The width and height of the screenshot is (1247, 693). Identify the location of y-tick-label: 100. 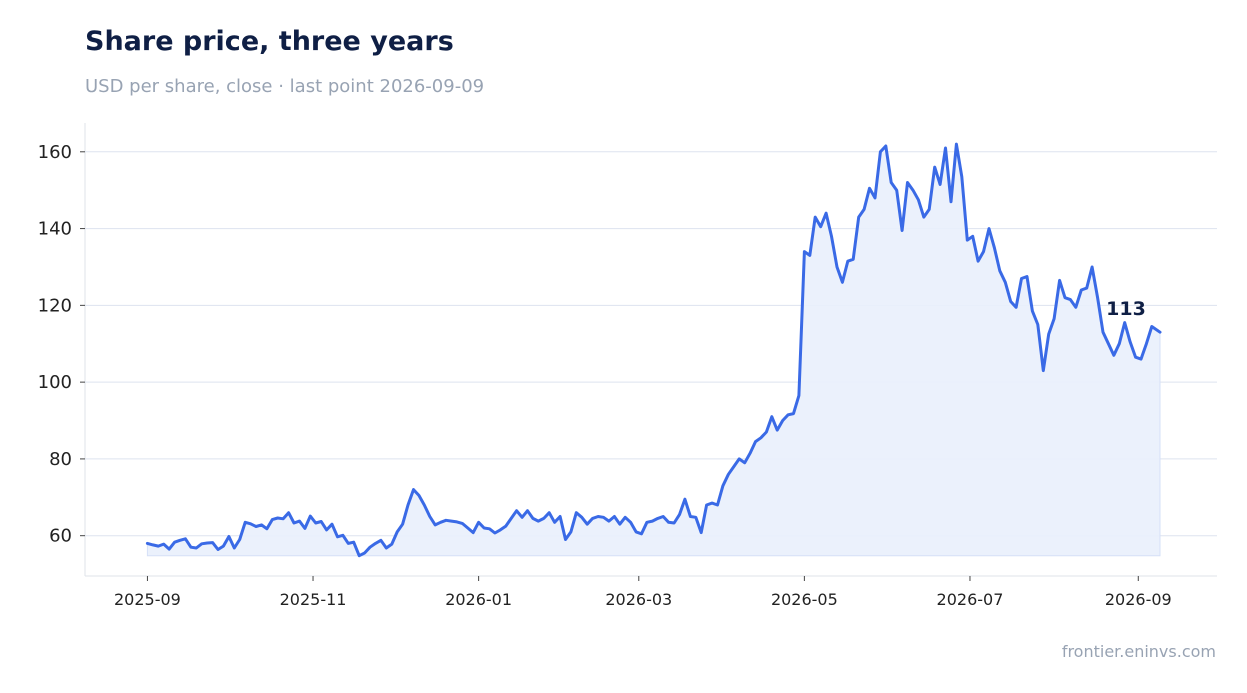
(55, 382).